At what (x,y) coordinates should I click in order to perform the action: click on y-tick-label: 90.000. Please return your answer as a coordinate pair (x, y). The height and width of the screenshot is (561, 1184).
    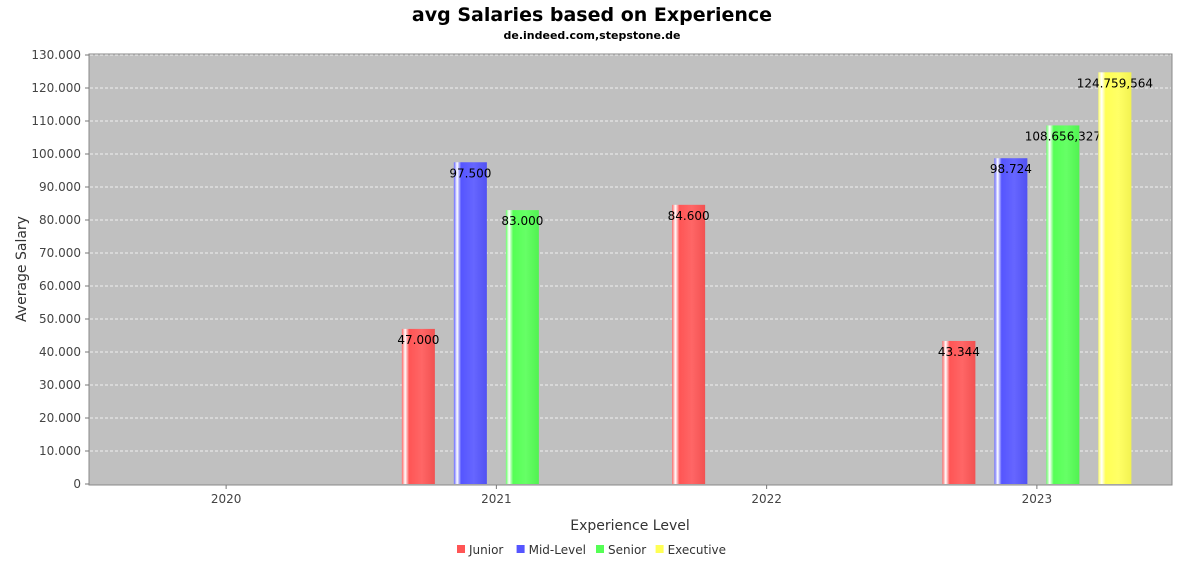
    Looking at the image, I should click on (60, 187).